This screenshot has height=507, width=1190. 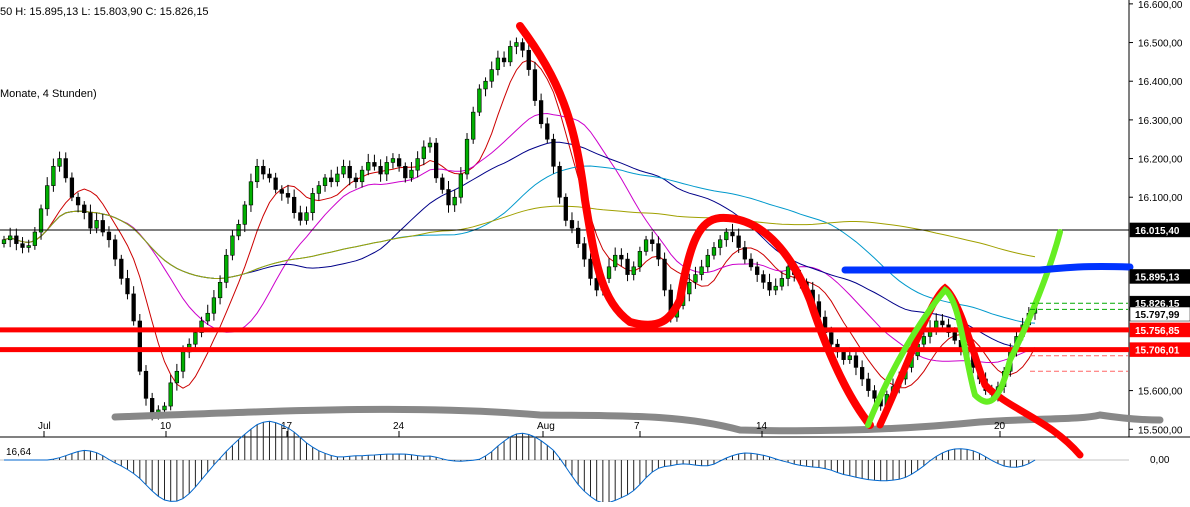 I want to click on price-tick-label: 16.200,00, so click(x=1160, y=160).